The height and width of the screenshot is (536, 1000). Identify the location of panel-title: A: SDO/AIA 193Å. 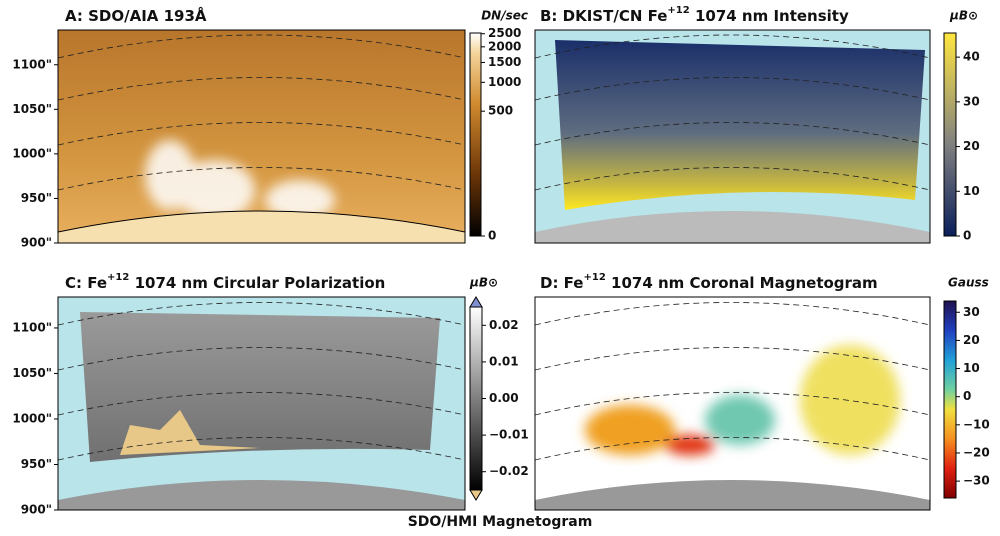
(136, 15).